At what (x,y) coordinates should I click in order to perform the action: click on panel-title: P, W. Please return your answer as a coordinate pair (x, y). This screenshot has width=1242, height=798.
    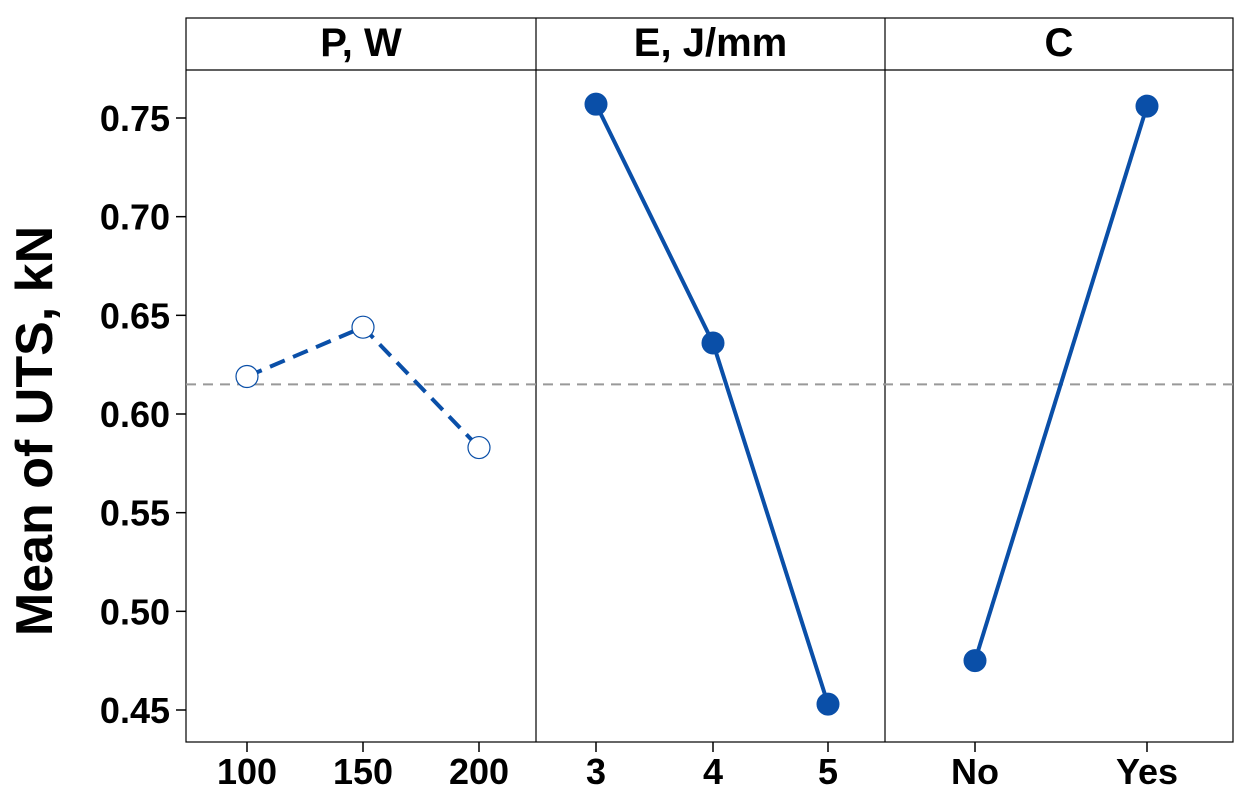
    Looking at the image, I should click on (361, 43).